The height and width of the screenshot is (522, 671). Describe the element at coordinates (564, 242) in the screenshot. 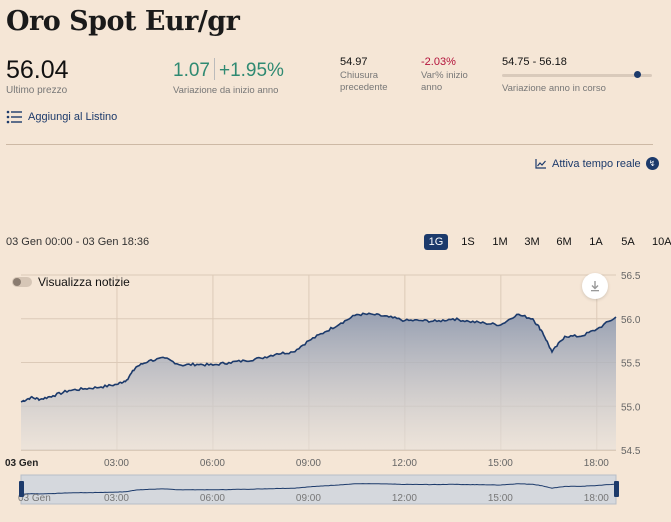

I see `period-6m: 6M` at that location.